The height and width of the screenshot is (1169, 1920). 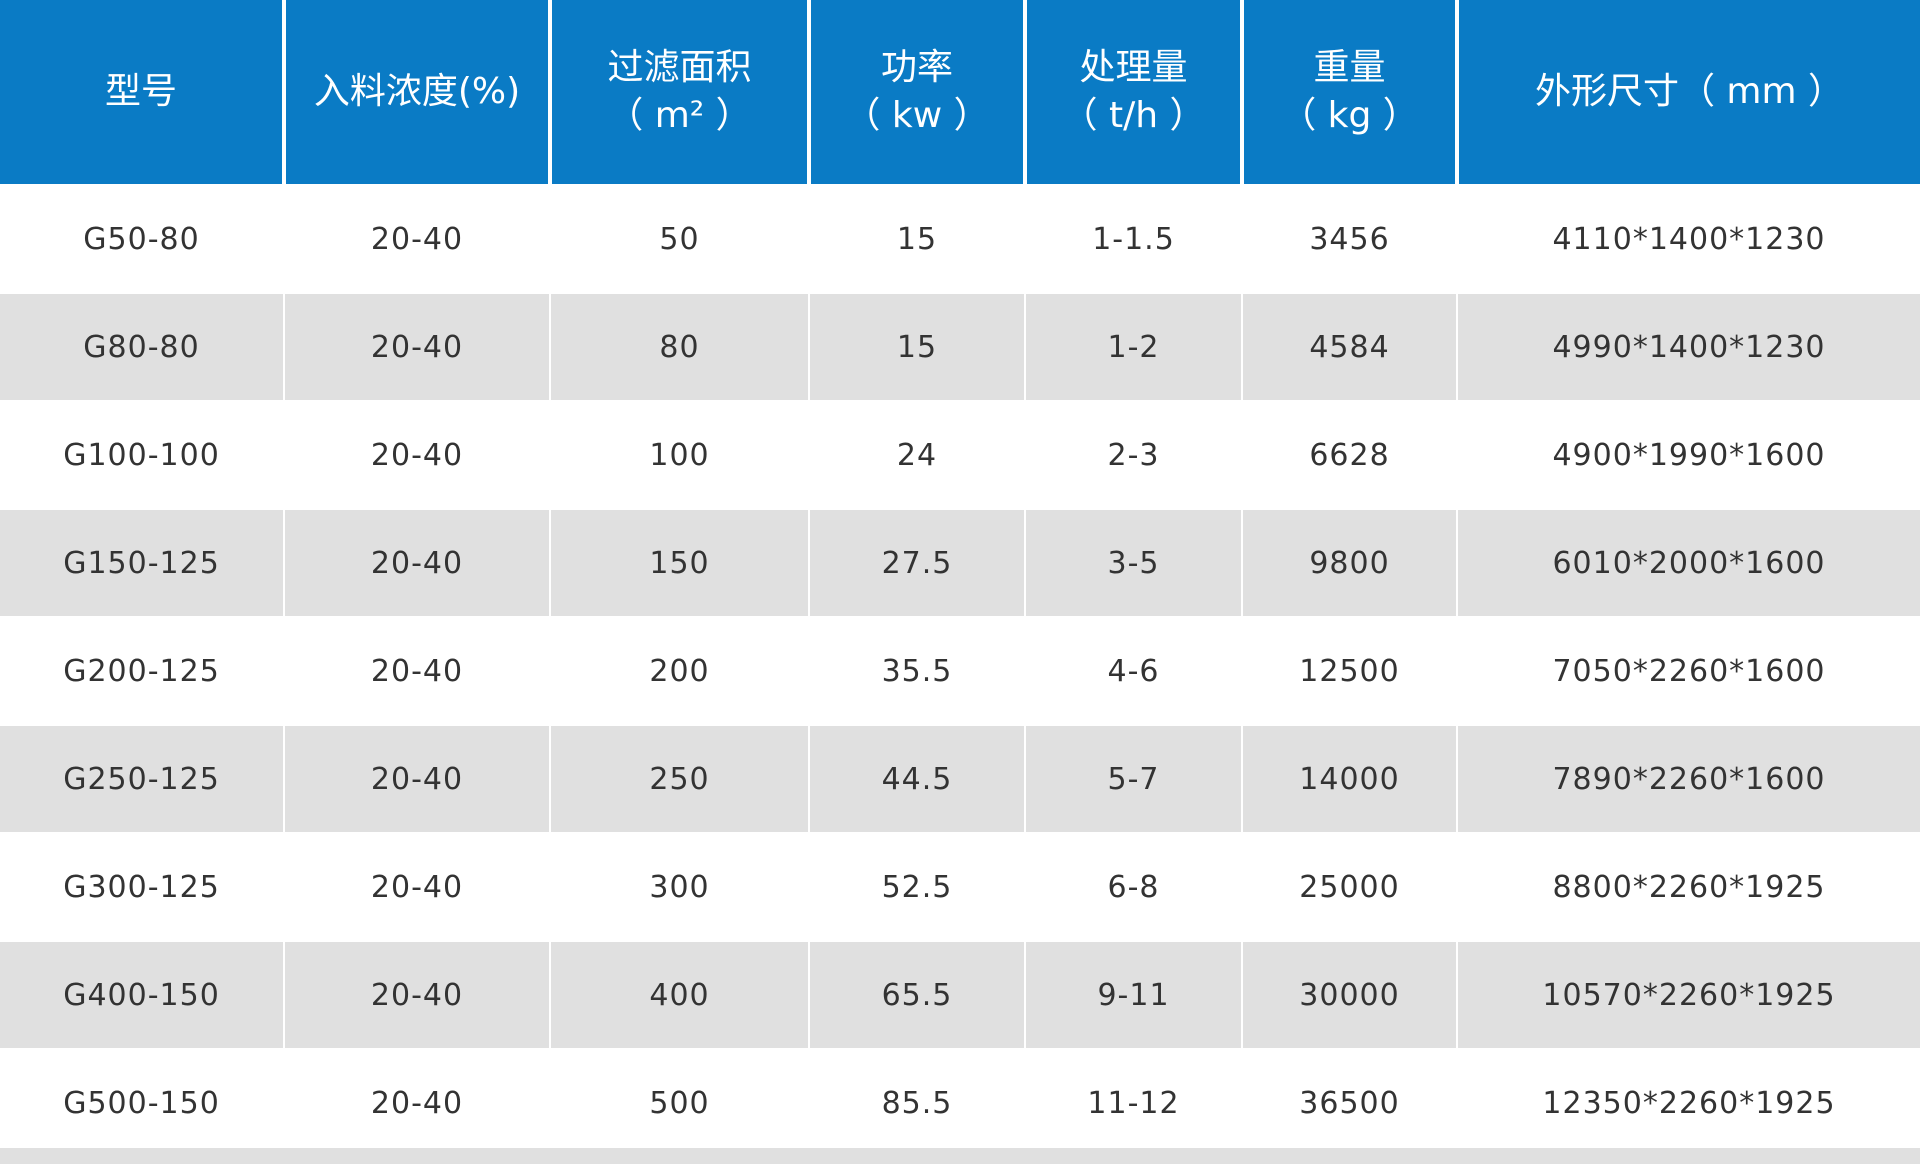 What do you see at coordinates (917, 779) in the screenshot?
I see `table-cell: 44.5` at bounding box center [917, 779].